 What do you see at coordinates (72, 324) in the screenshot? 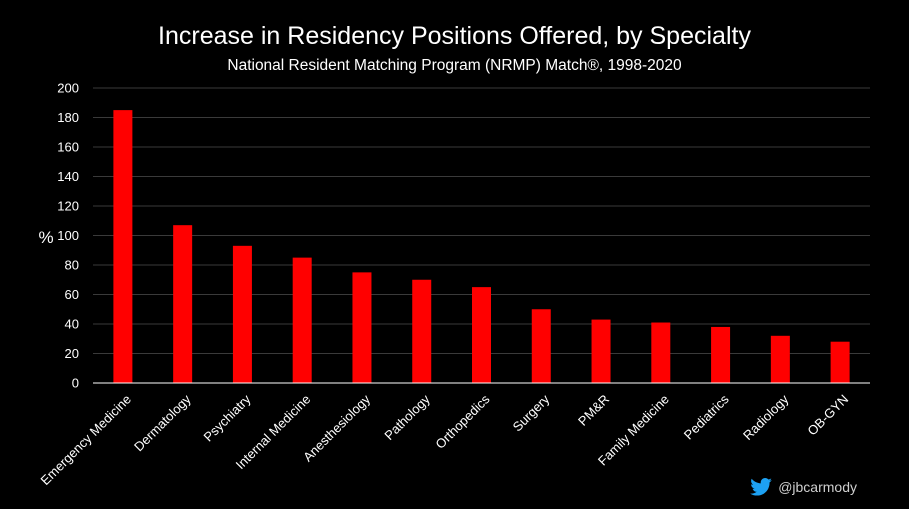
I see `y-tick-label: 40` at bounding box center [72, 324].